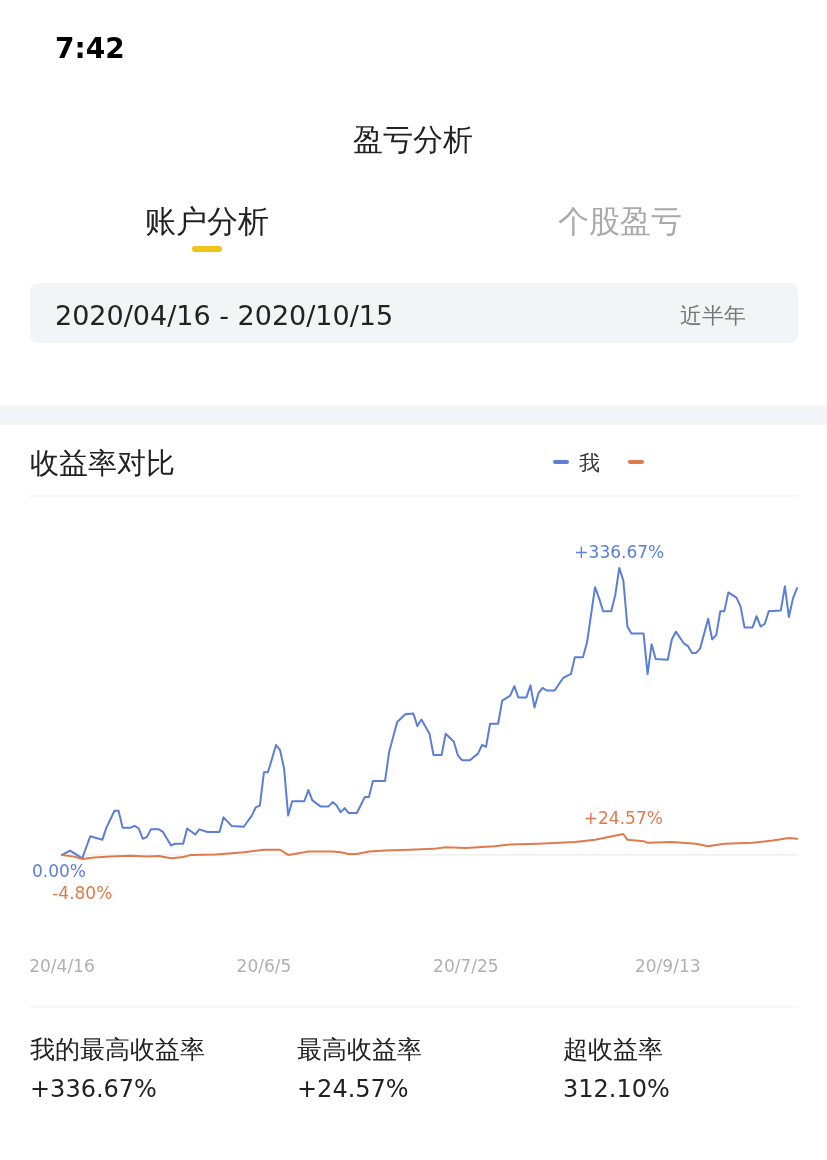 This screenshot has width=827, height=1160. What do you see at coordinates (82, 893) in the screenshot?
I see `annotation: -4.80%` at bounding box center [82, 893].